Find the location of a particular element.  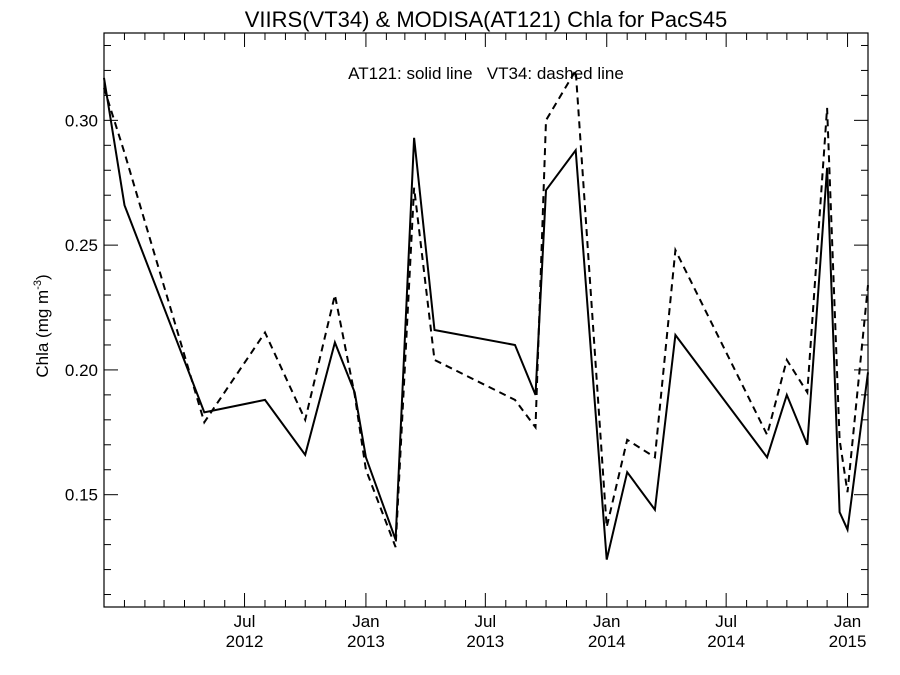

x-tick-label-year: 2015 is located at coordinates (848, 641).